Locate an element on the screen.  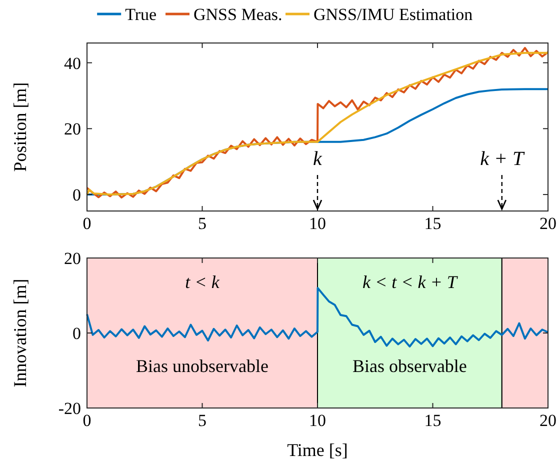
ref-line-label: k is located at coordinates (318, 159).